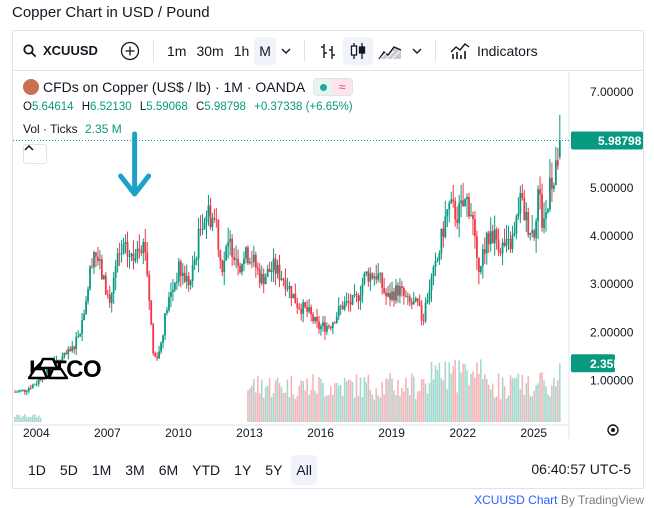 The width and height of the screenshot is (654, 508). I want to click on candles-icon, so click(358, 50).